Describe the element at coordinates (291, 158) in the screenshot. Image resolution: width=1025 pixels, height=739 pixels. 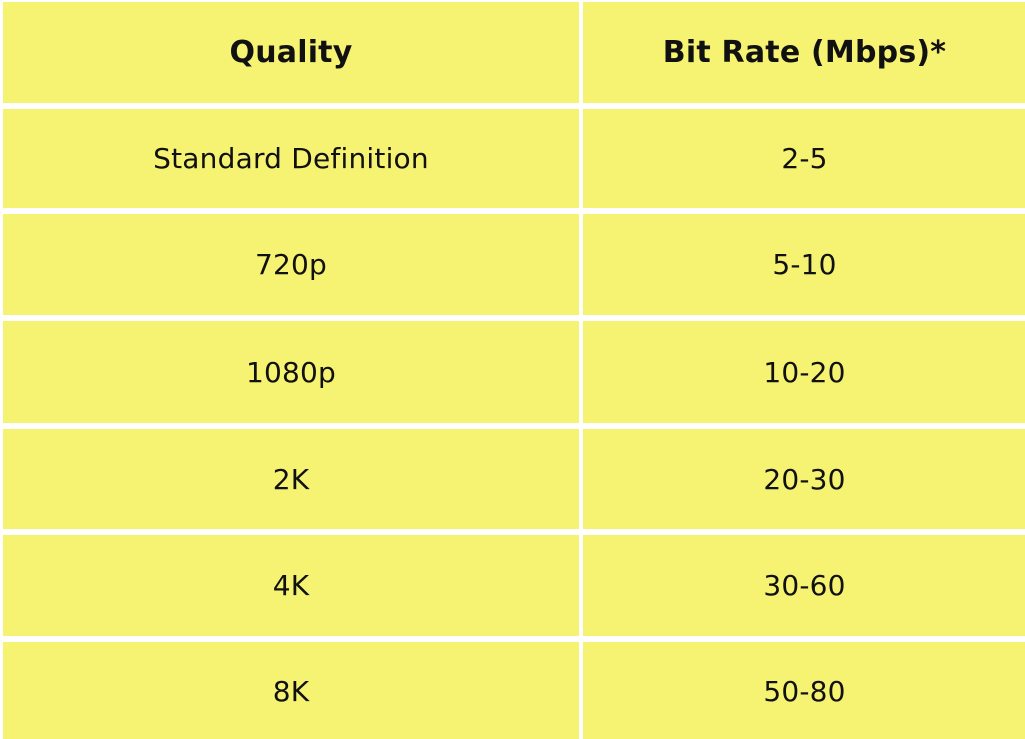
I see `table-cell-quality: Standard Definition` at that location.